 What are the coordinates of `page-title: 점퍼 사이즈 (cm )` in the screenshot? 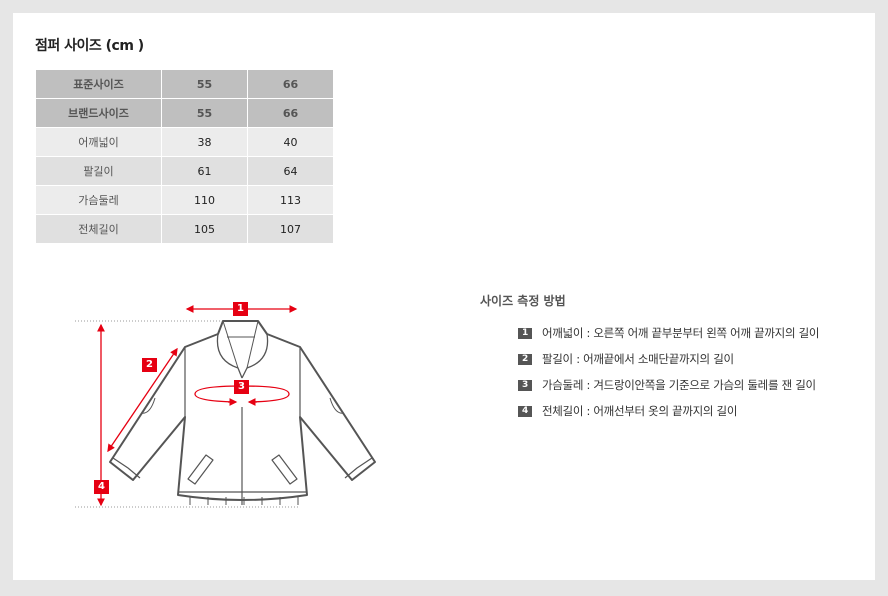 It's located at (89, 46).